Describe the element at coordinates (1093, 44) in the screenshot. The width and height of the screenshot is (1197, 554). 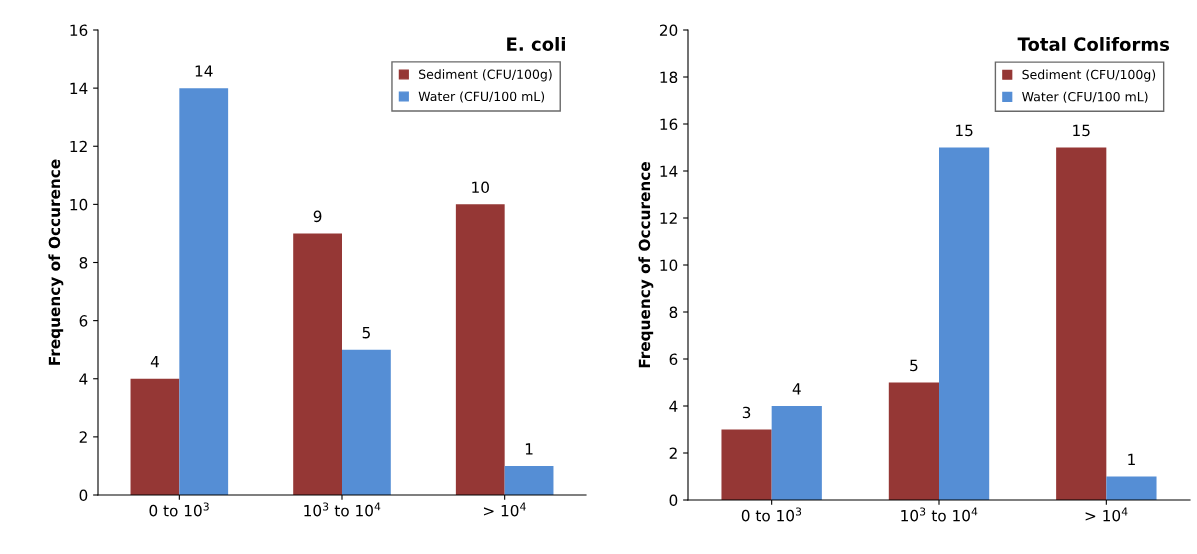
I see `chart-title: Total Coliforms` at that location.